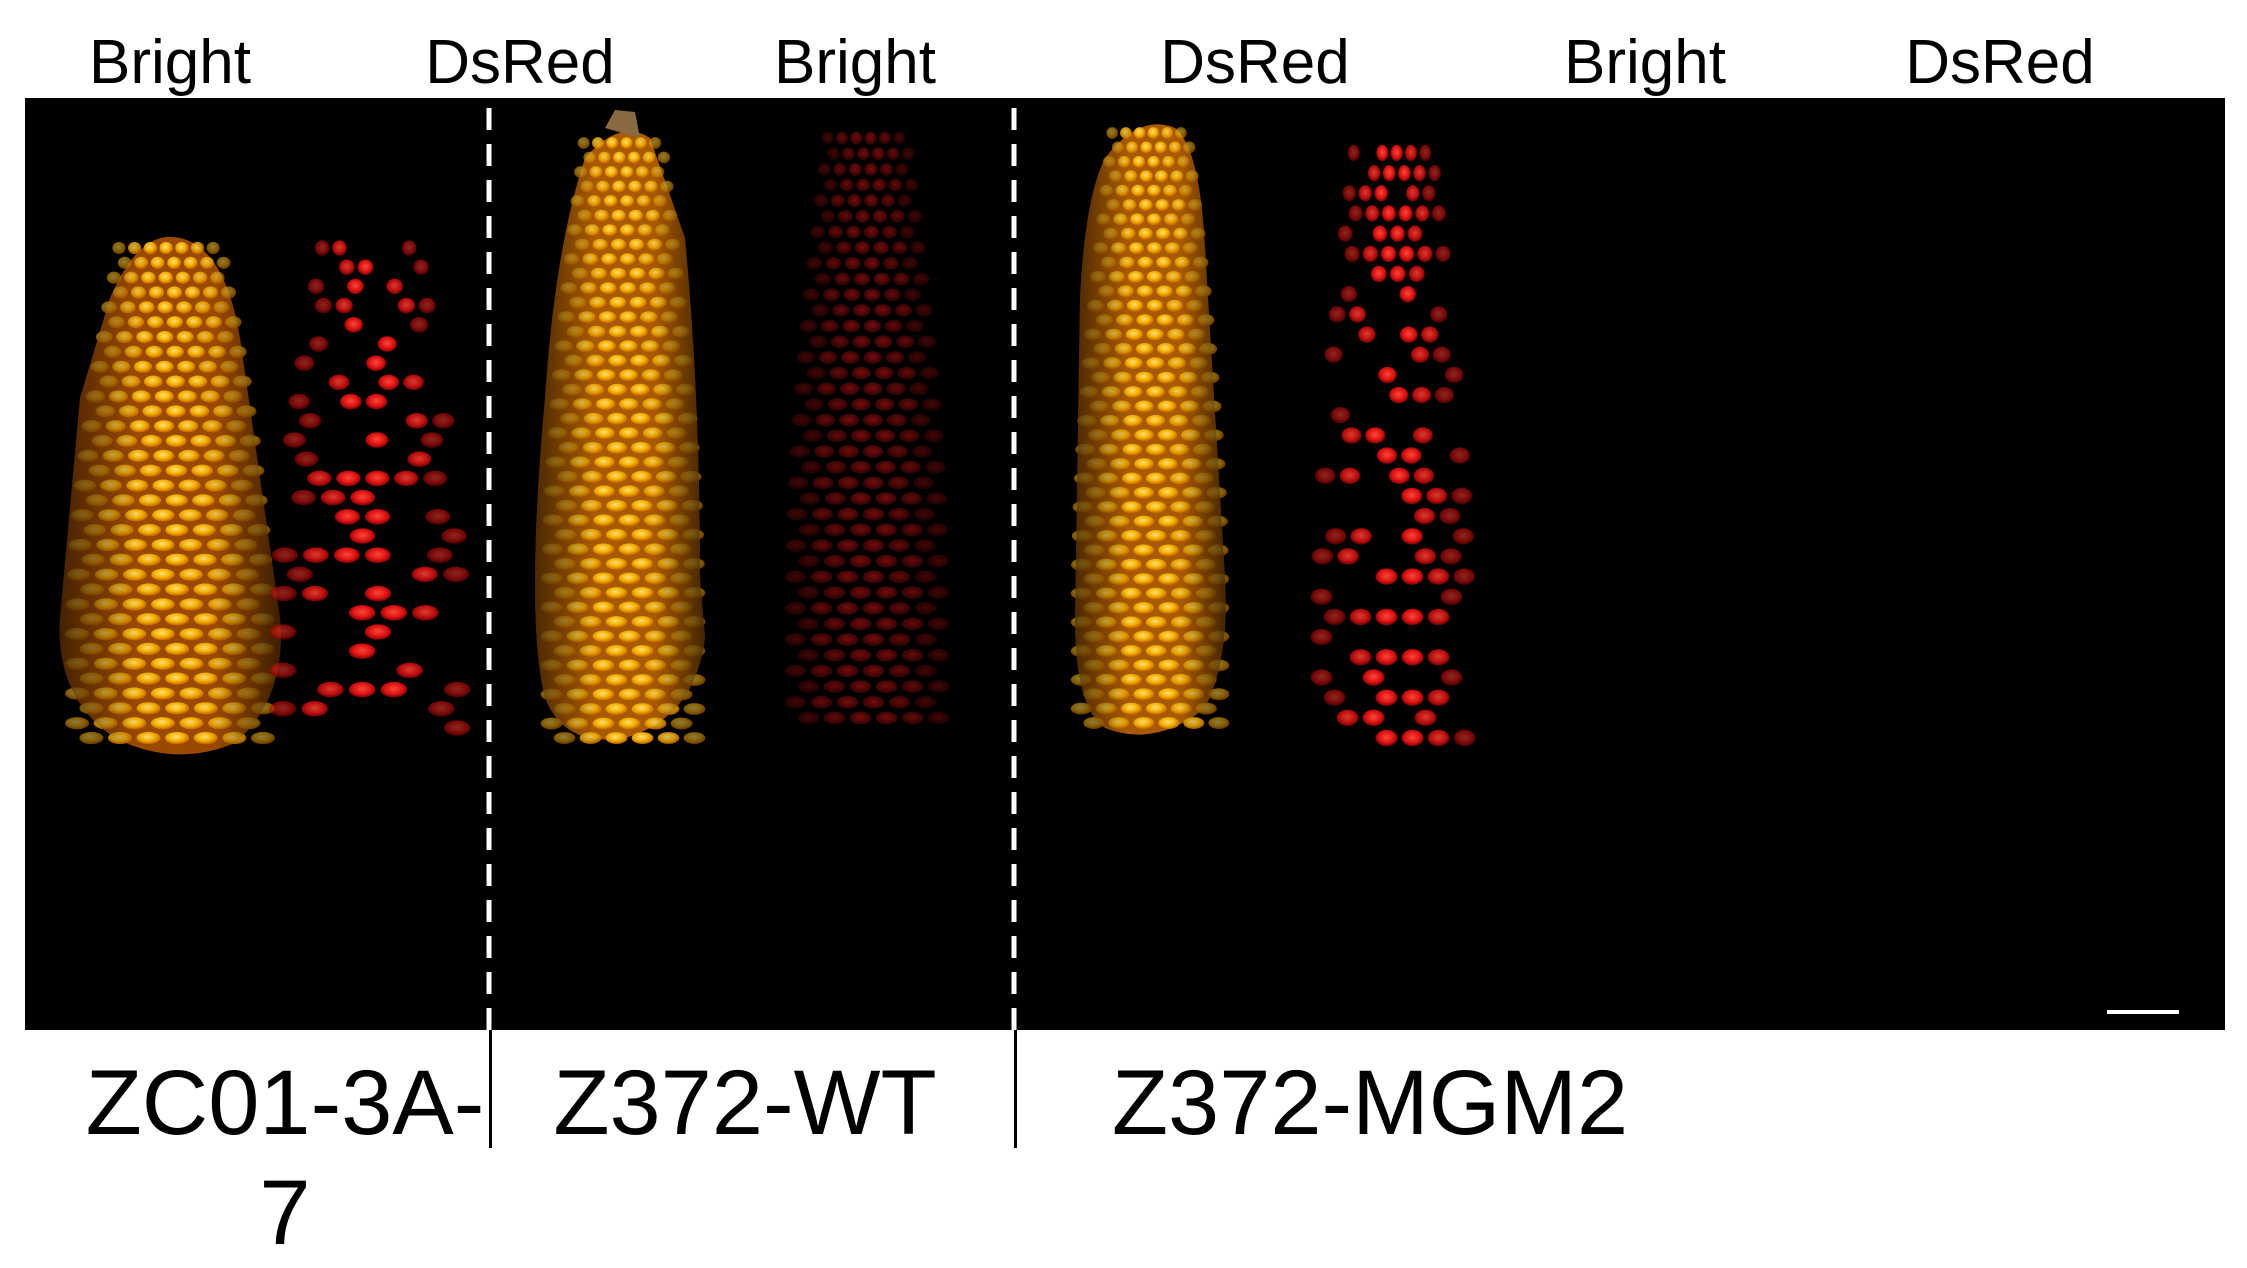 This screenshot has height=1268, width=2247. I want to click on sample-label-z372-wt: Z372-WT, so click(745, 1103).